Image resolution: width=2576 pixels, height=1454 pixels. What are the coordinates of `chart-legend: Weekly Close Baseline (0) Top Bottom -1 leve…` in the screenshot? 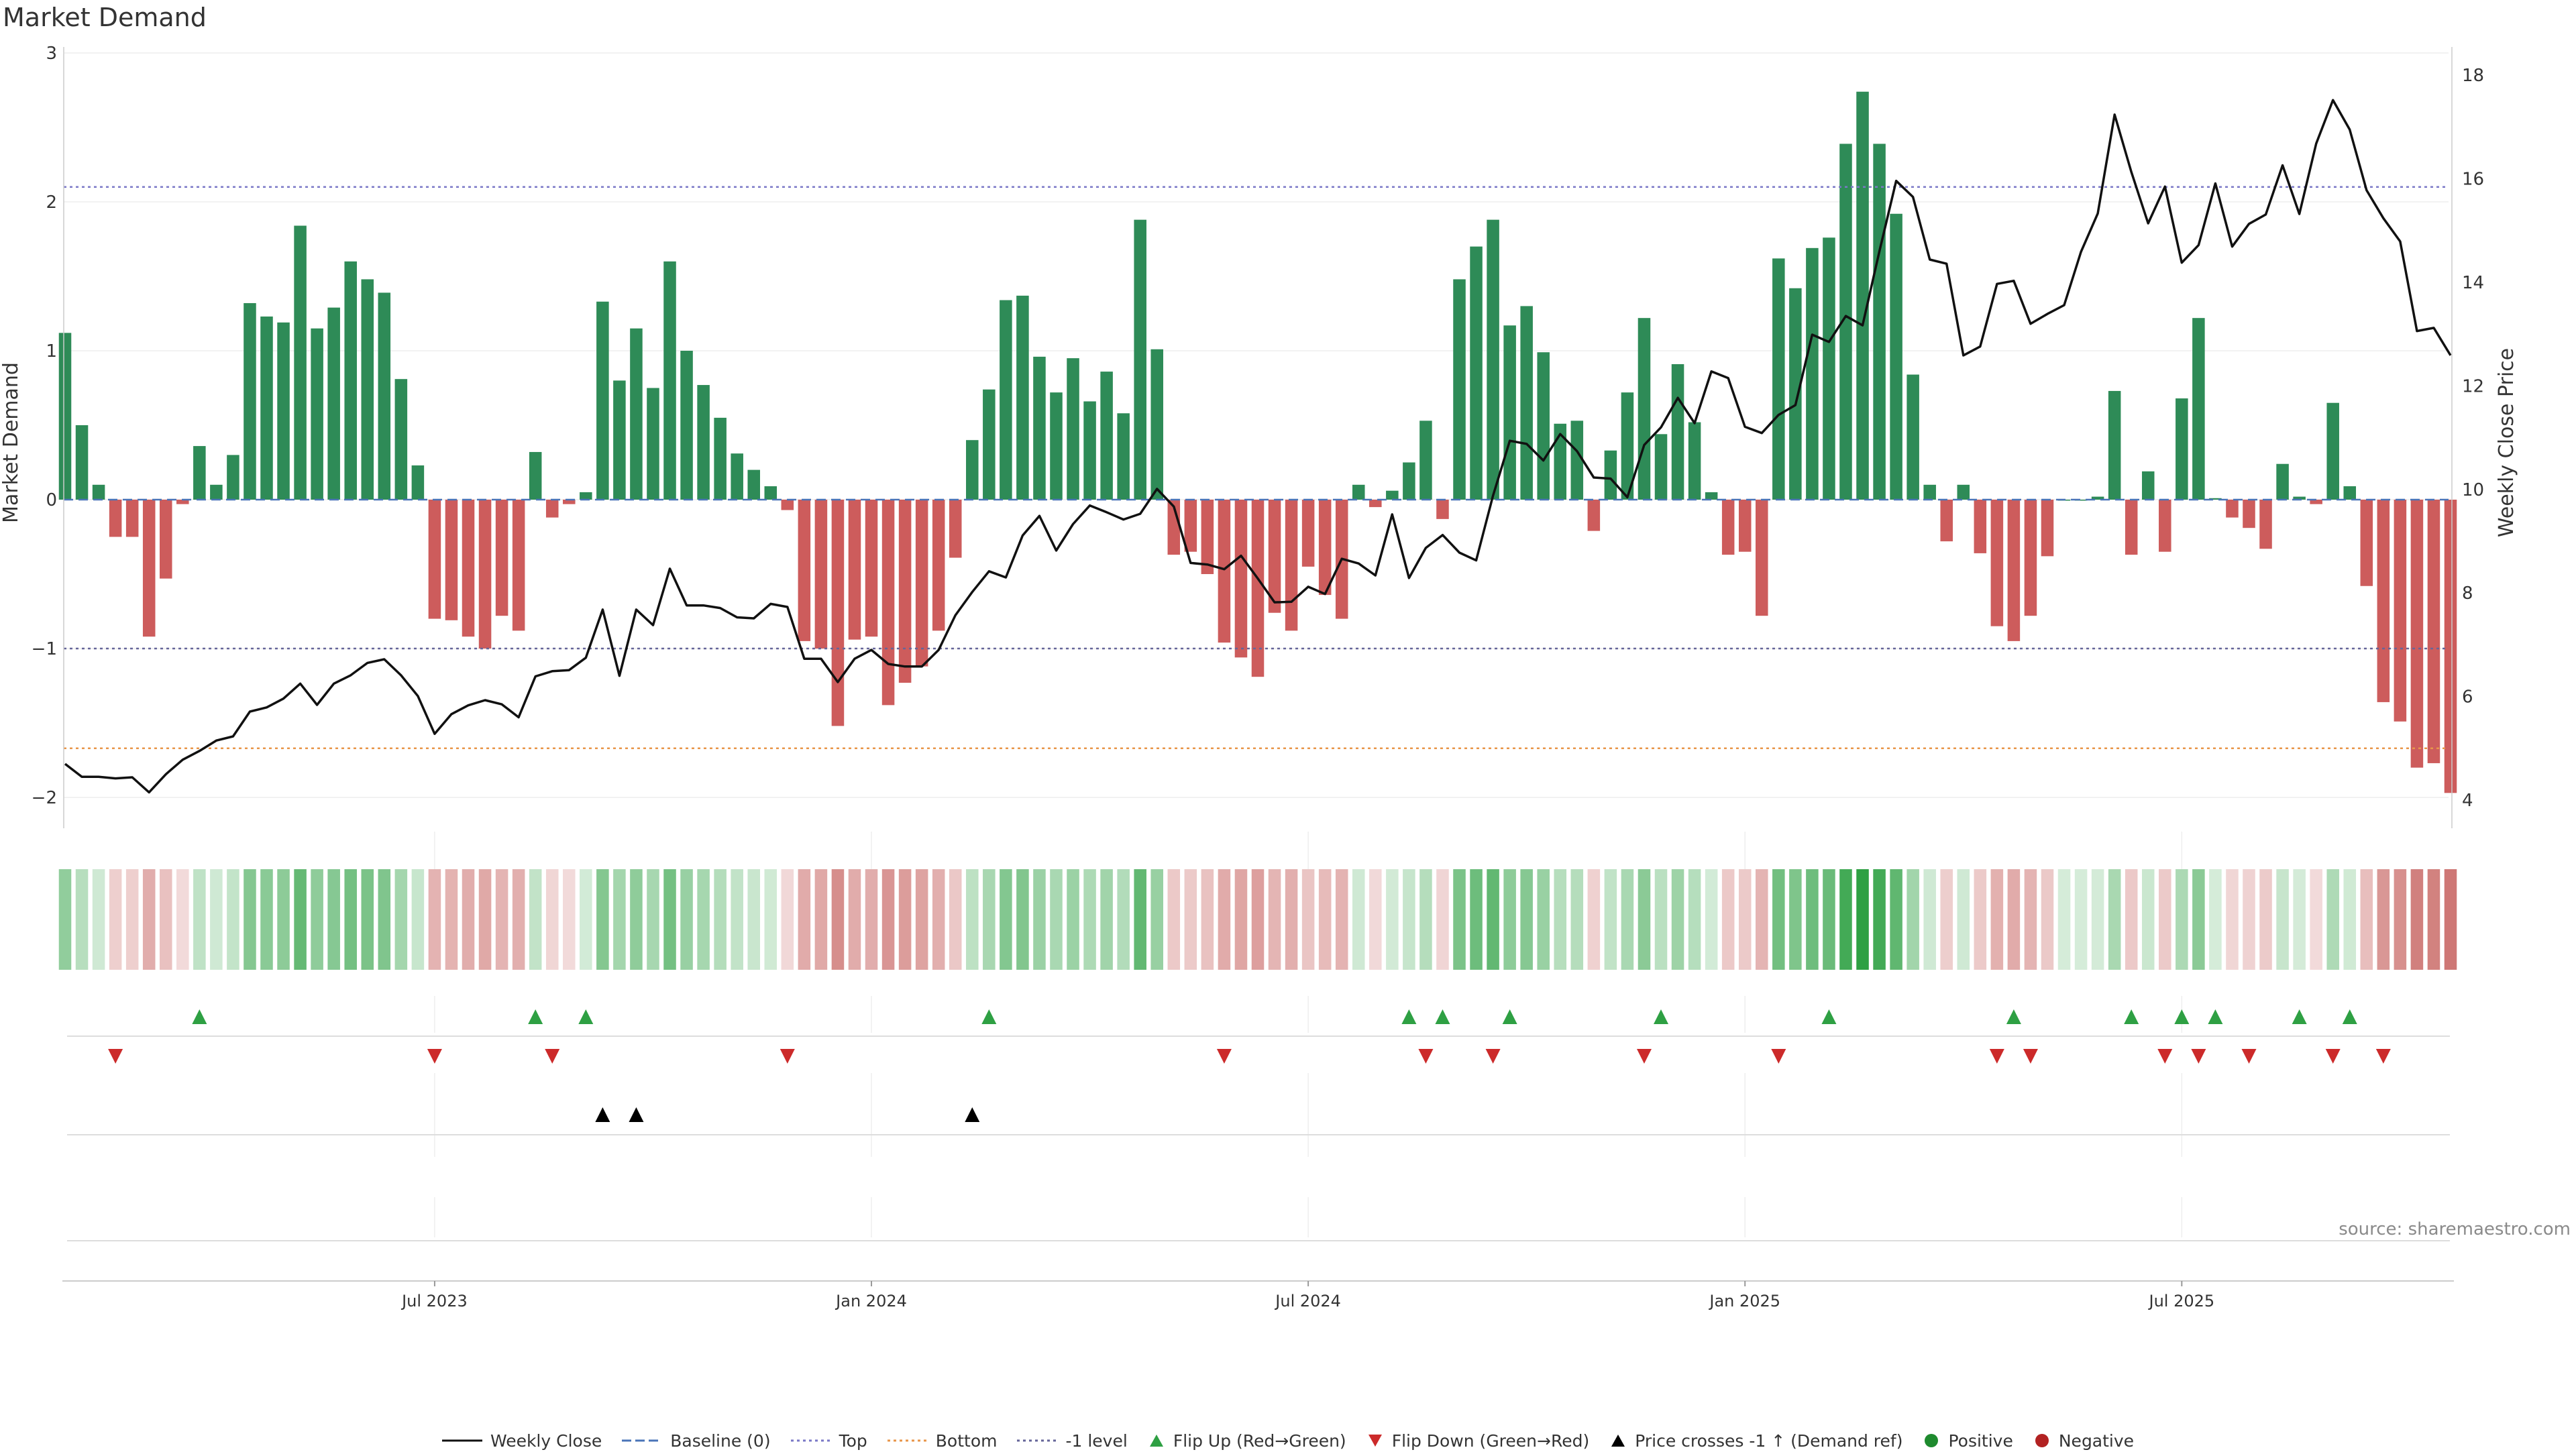 It's located at (1288, 1440).